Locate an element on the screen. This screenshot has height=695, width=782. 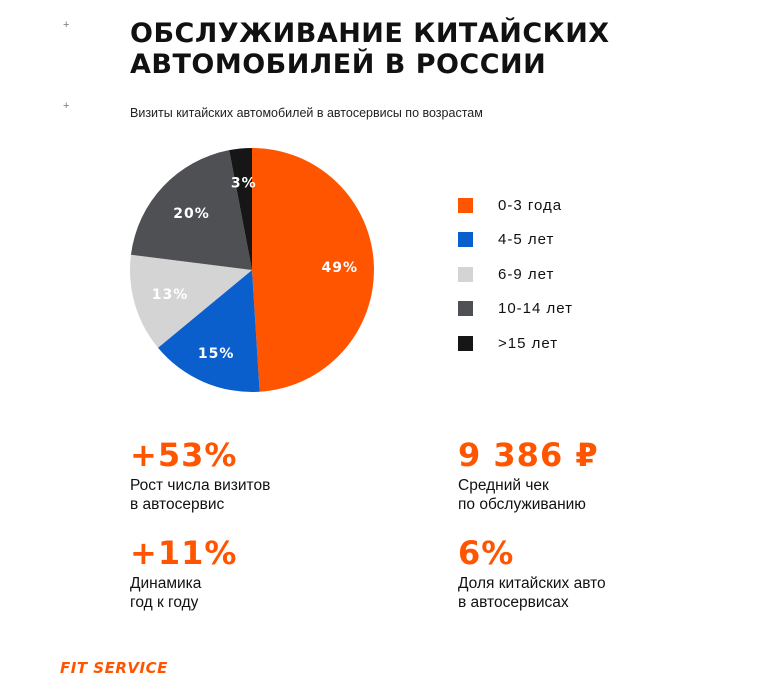
pie-slice-label: 49% is located at coordinates (340, 268).